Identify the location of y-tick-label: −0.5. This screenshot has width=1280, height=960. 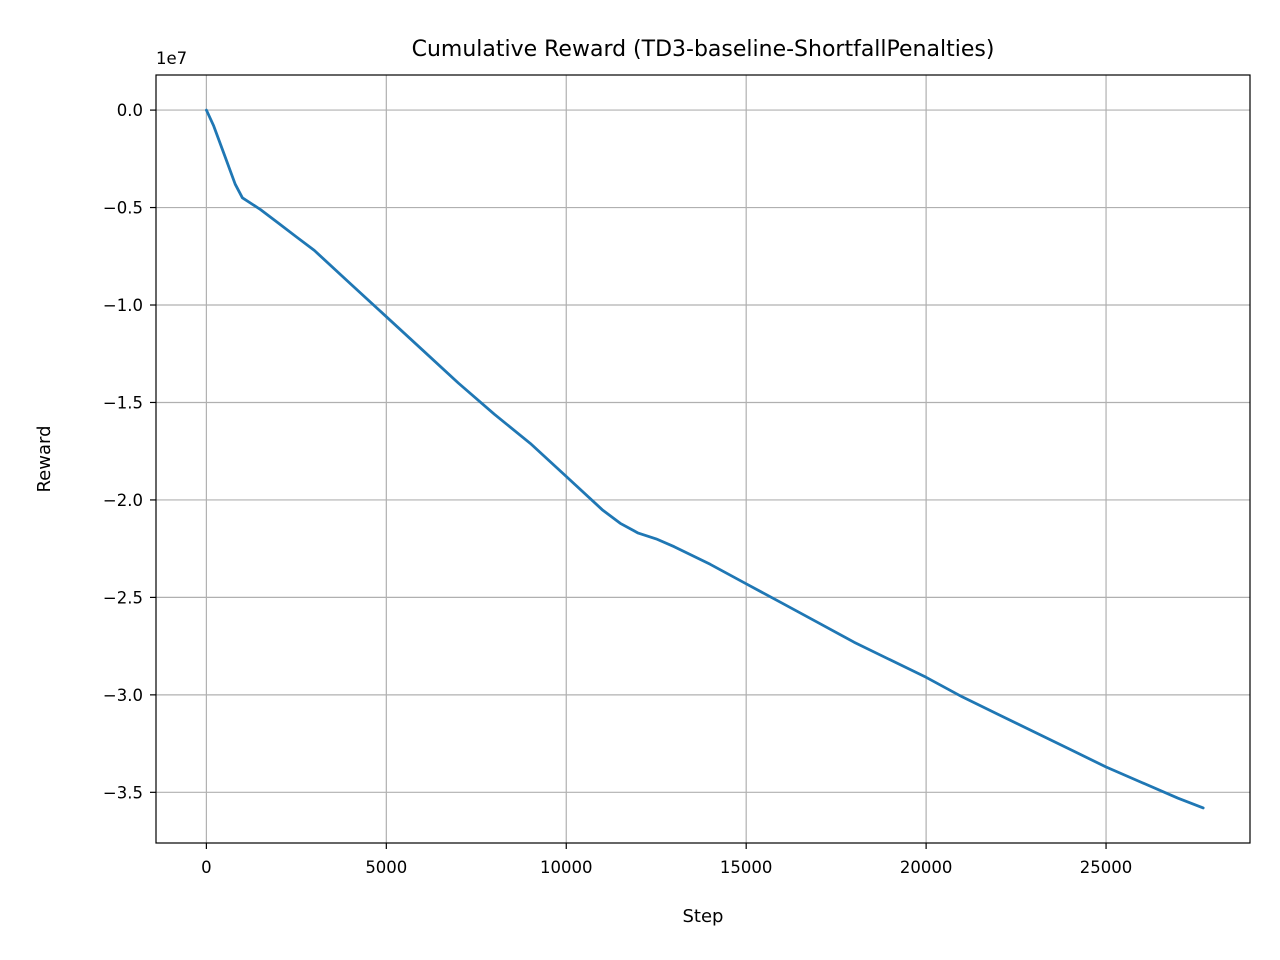
(123, 208).